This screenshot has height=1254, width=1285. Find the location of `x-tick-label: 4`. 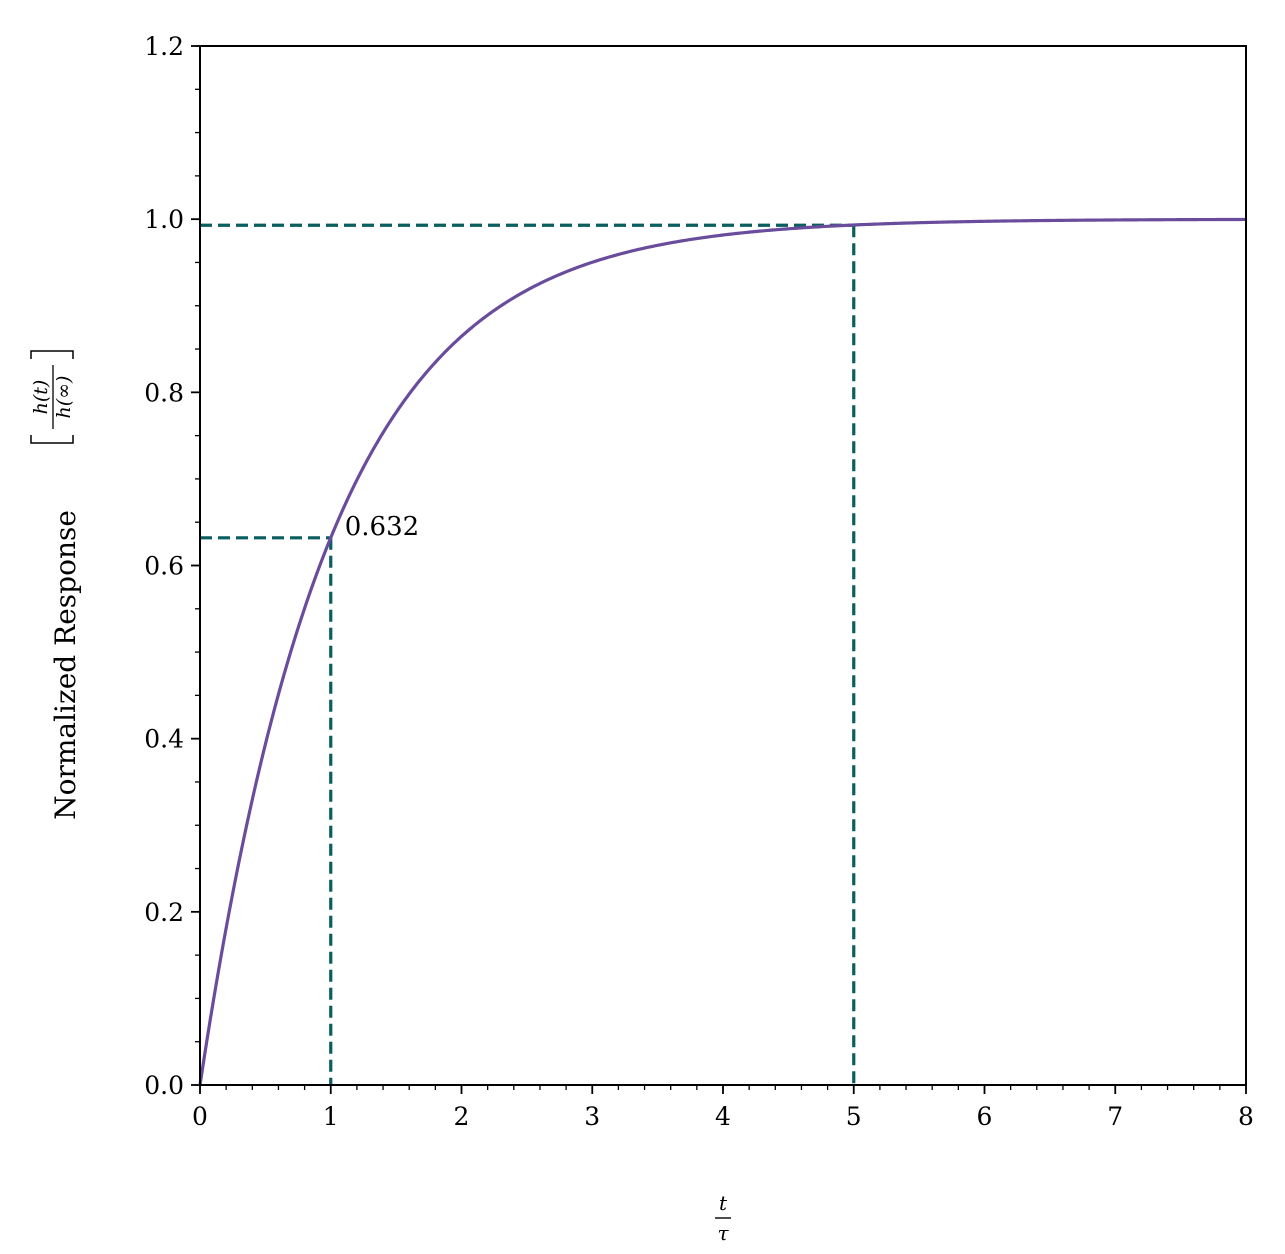

x-tick-label: 4 is located at coordinates (723, 1116).